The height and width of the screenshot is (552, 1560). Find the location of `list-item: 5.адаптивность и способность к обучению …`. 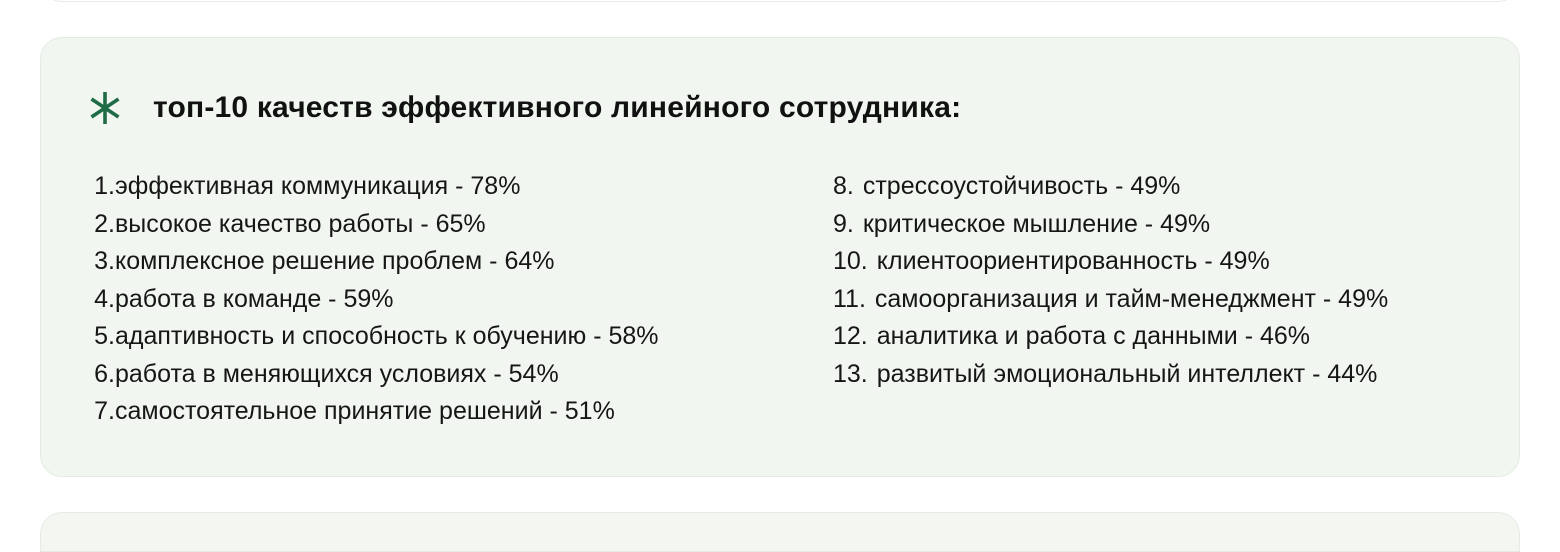

list-item: 5.адаптивность и способность к обучению … is located at coordinates (374, 337).